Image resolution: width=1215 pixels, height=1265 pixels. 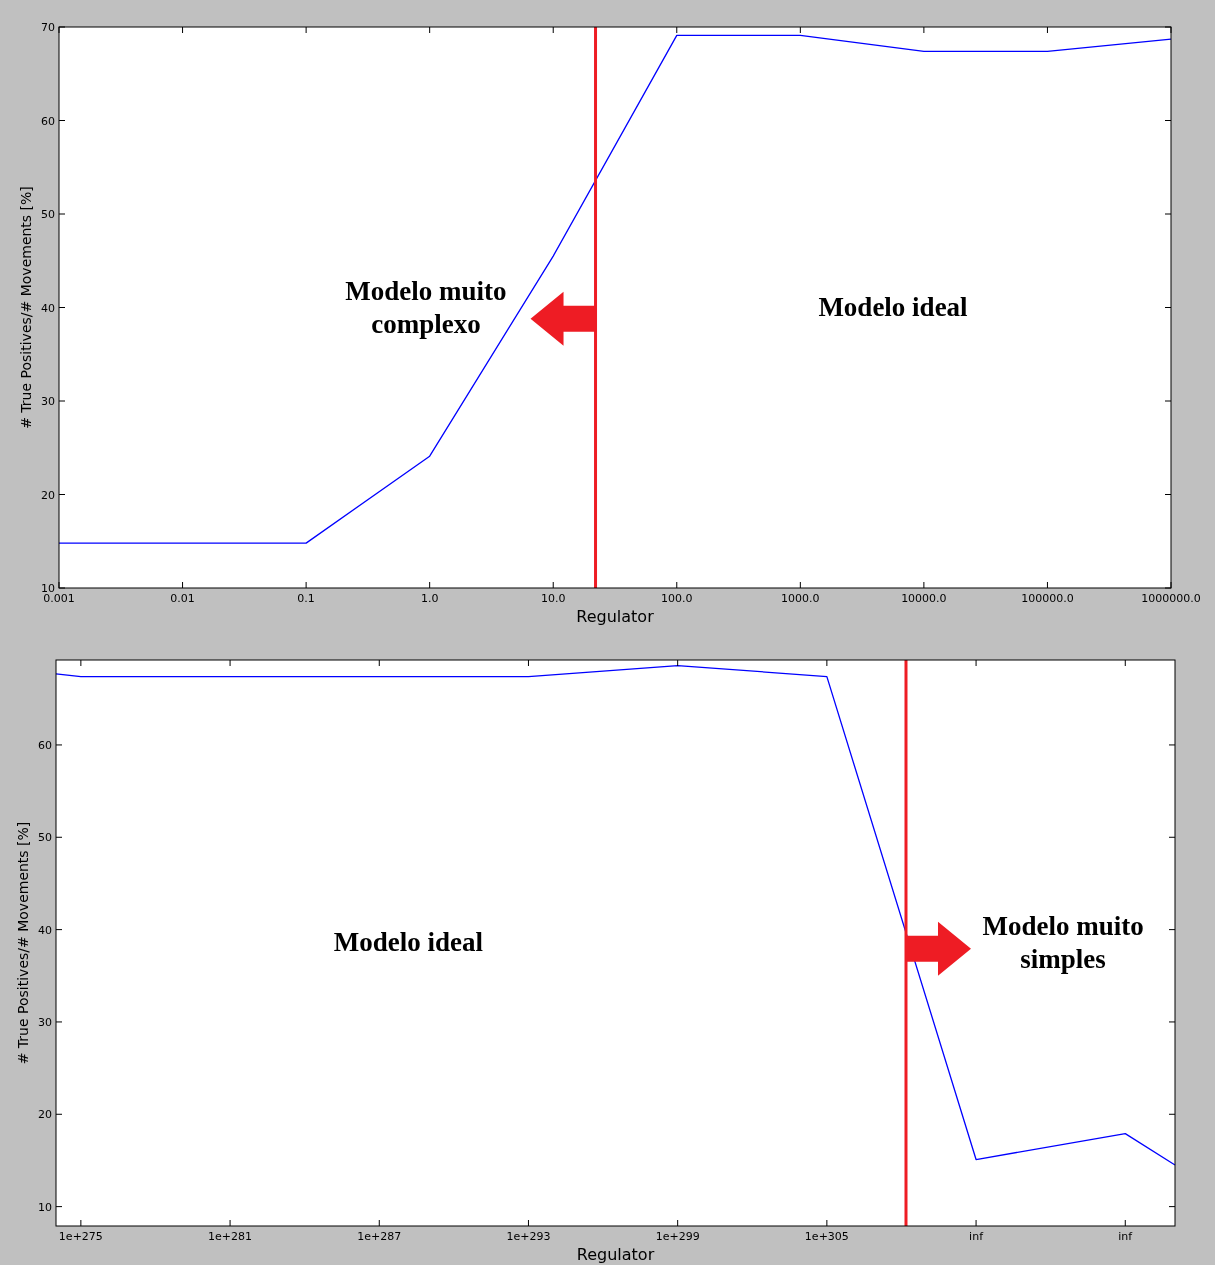 What do you see at coordinates (306, 598) in the screenshot?
I see `x-tick-label: 0.1` at bounding box center [306, 598].